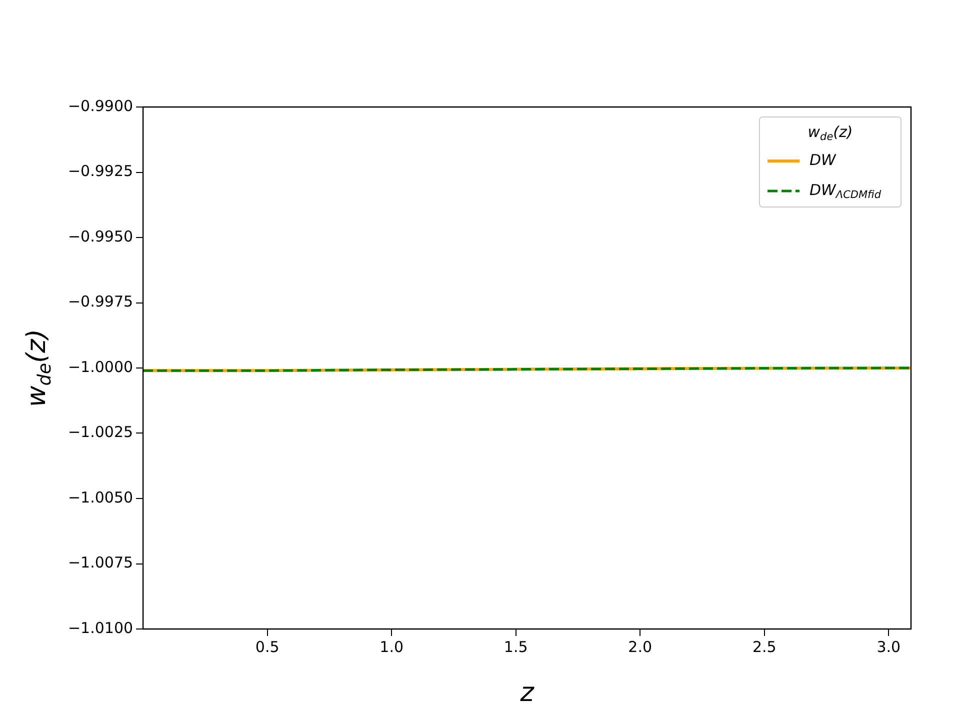  I want to click on y-axis-title: wde(z), so click(39, 368).